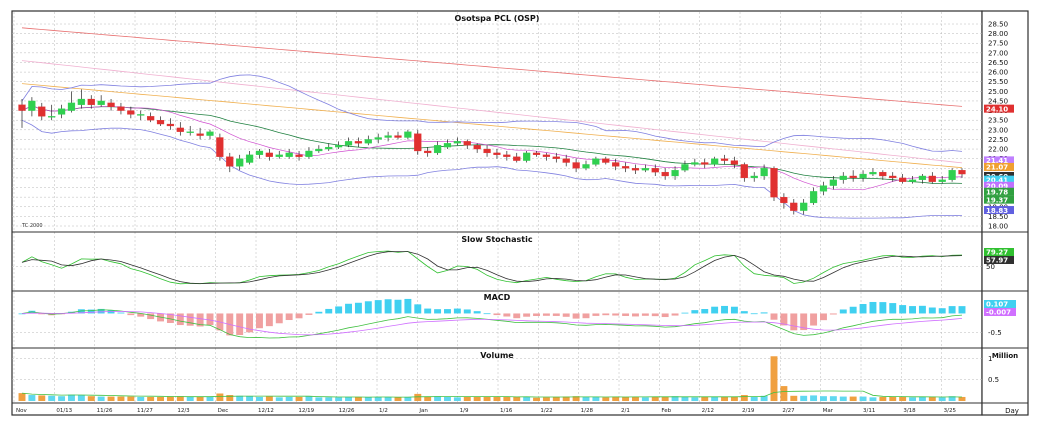 This screenshot has width=1038, height=432. I want to click on volume-title: Volume, so click(497, 355).